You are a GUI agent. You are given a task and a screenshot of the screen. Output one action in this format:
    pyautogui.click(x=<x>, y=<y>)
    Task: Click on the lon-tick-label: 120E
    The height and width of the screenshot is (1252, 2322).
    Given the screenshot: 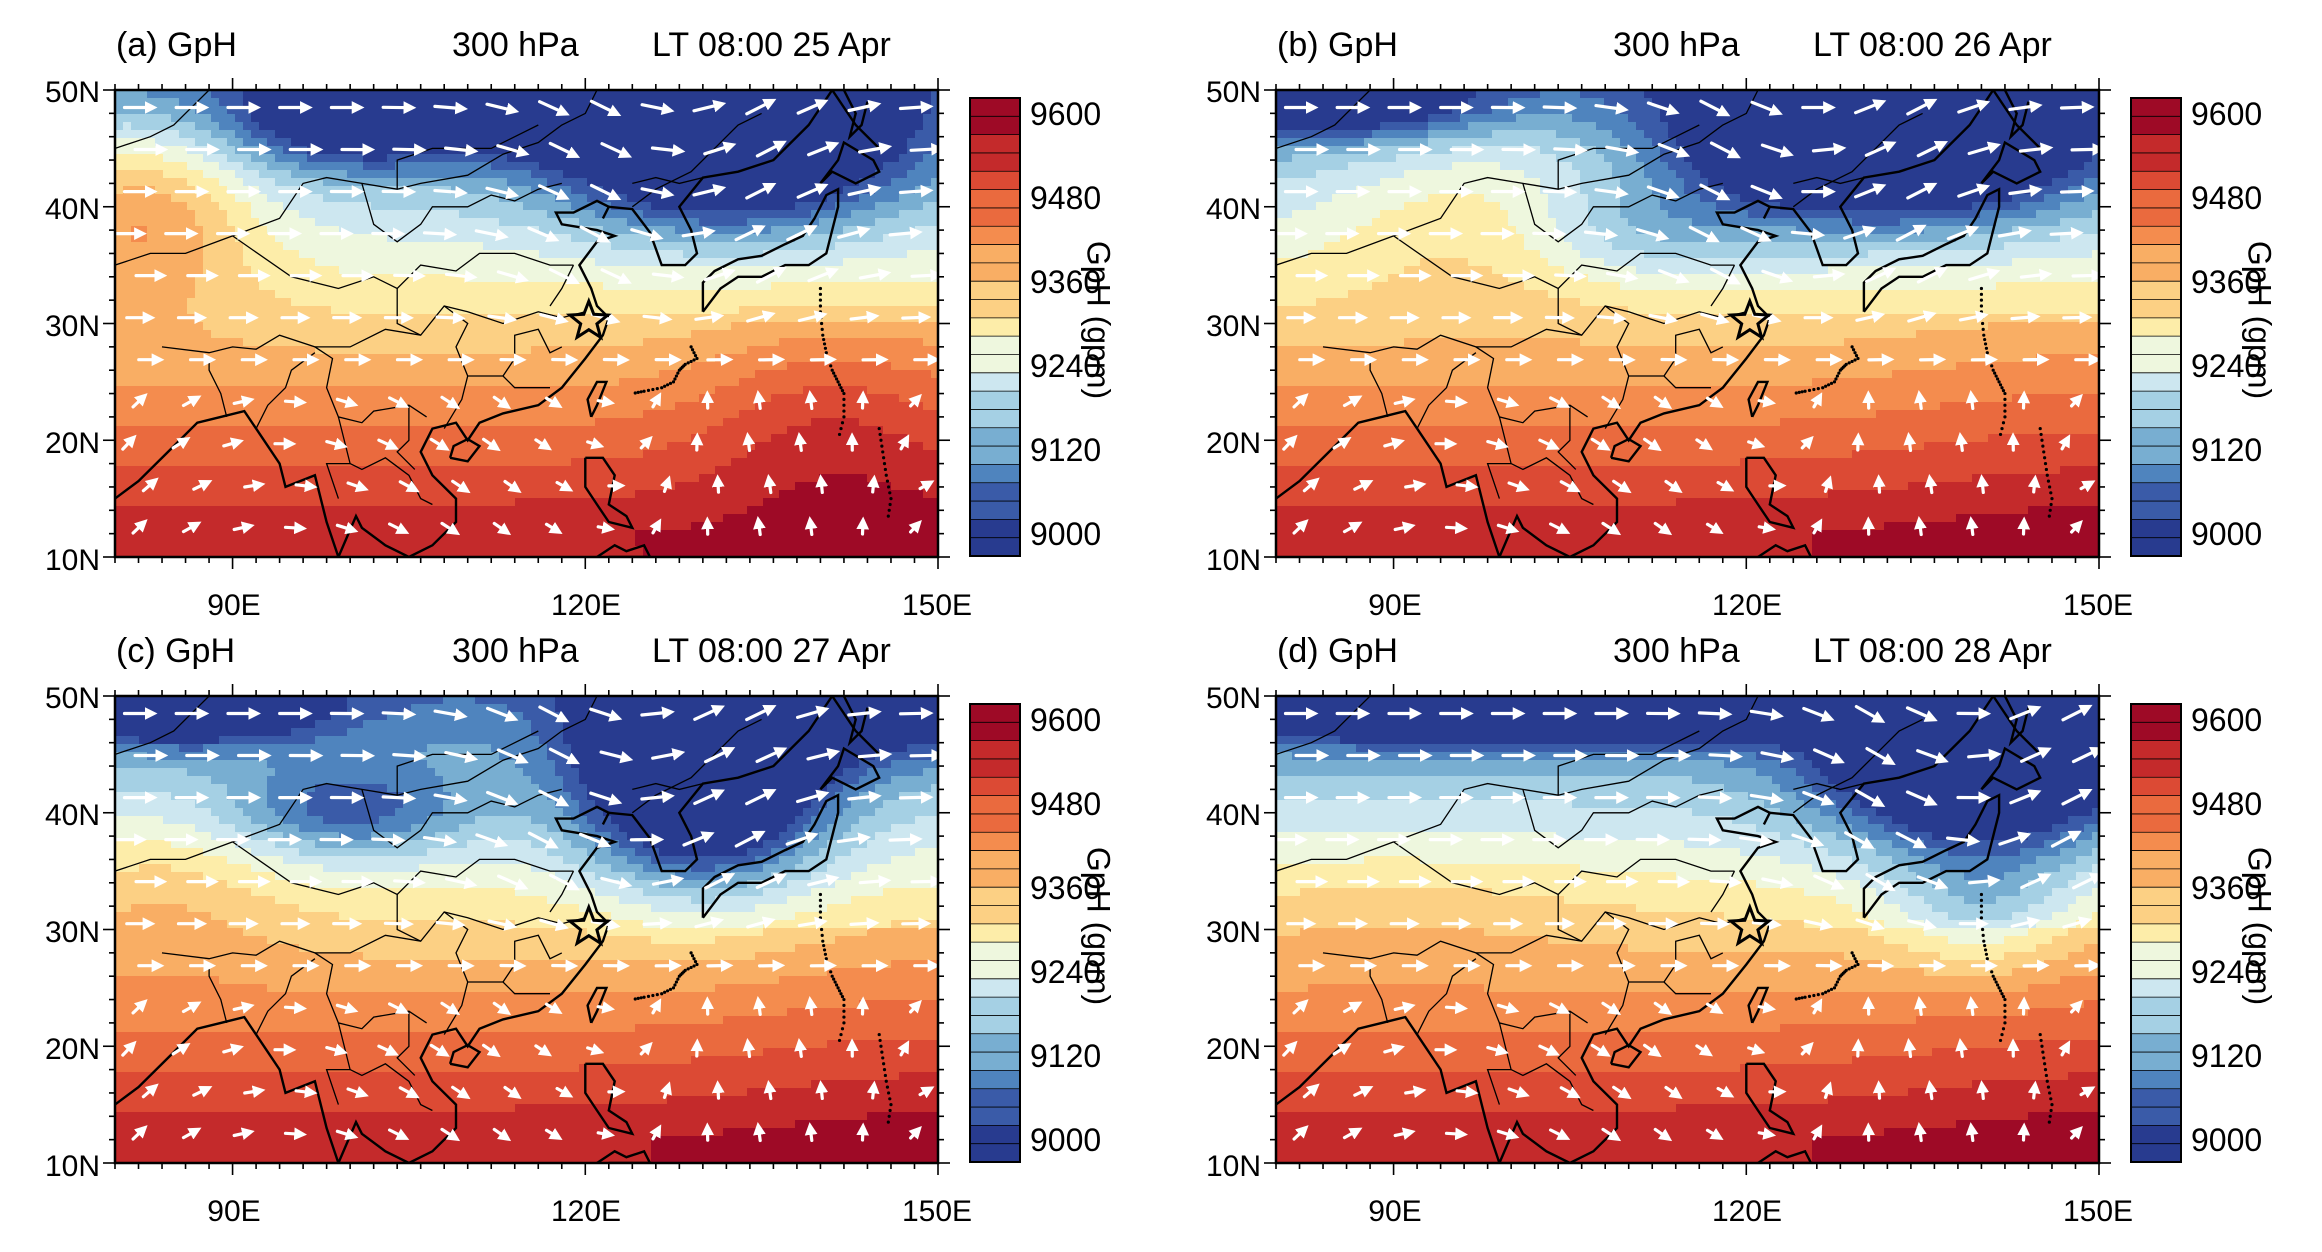 What is the action you would take?
    pyautogui.click(x=1747, y=1212)
    